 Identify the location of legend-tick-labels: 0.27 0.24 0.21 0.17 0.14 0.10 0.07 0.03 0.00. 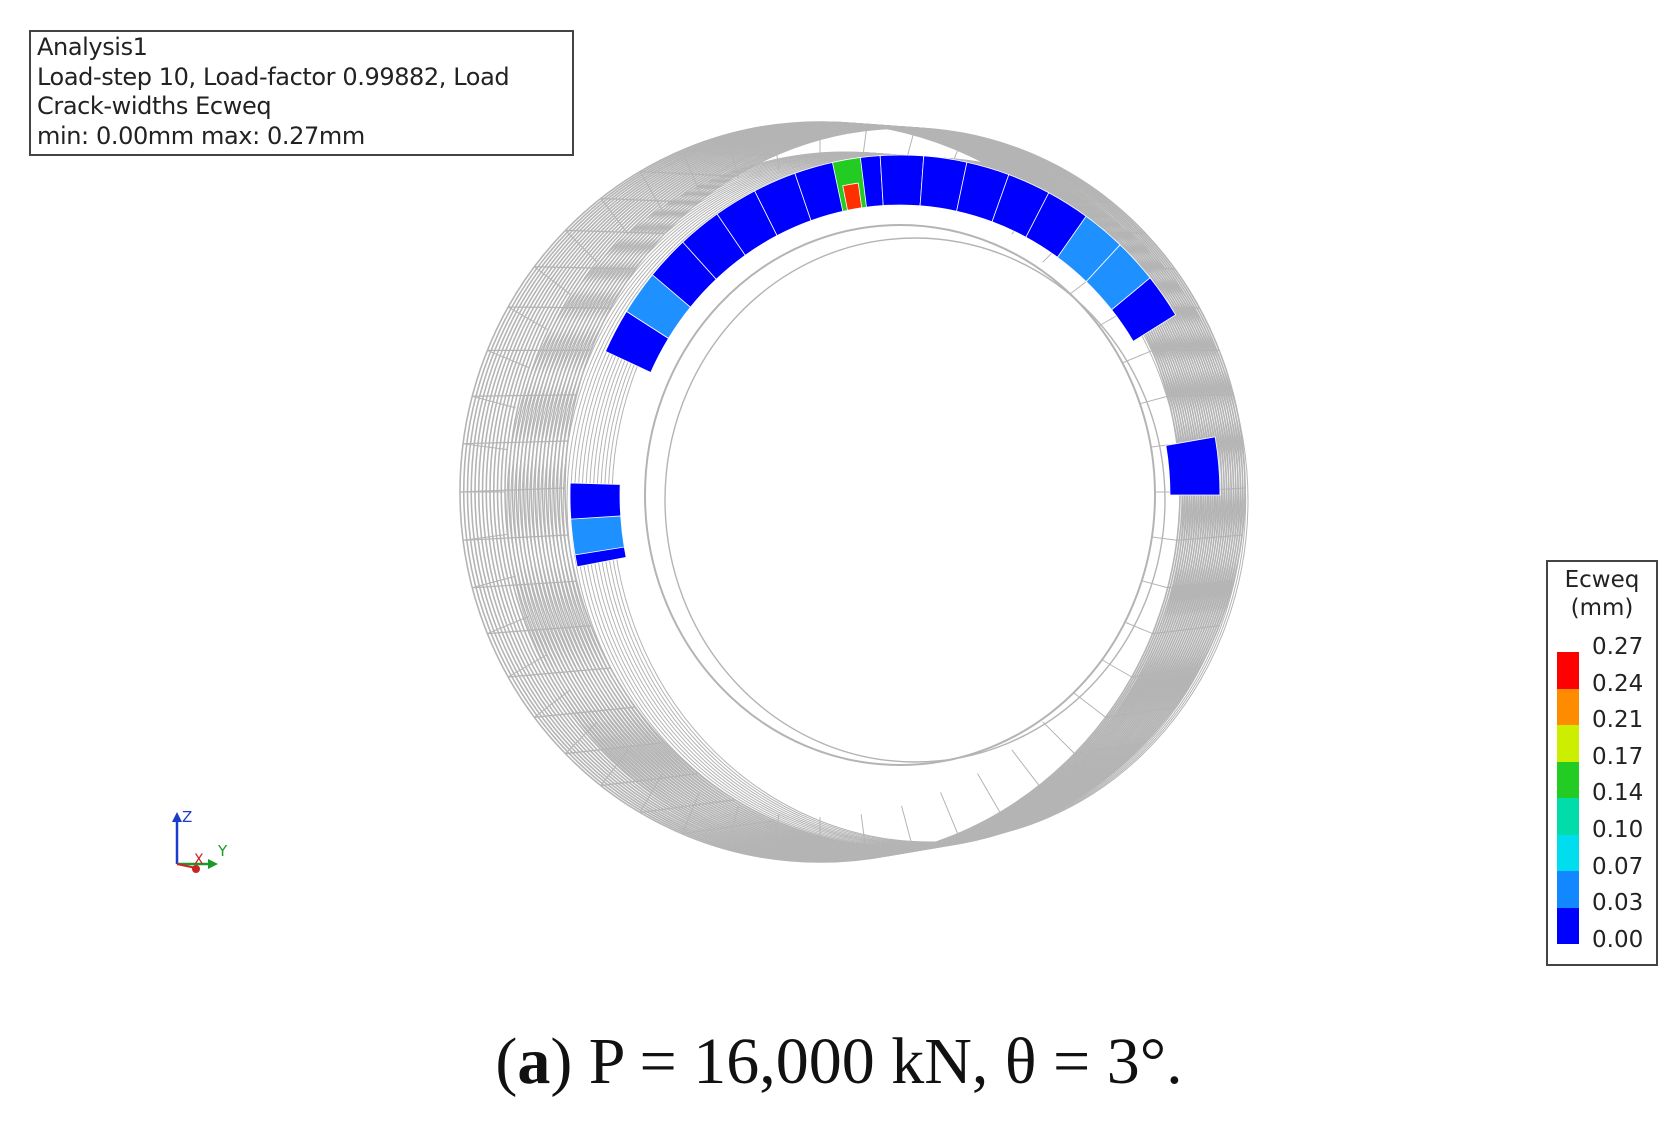
(1617, 793).